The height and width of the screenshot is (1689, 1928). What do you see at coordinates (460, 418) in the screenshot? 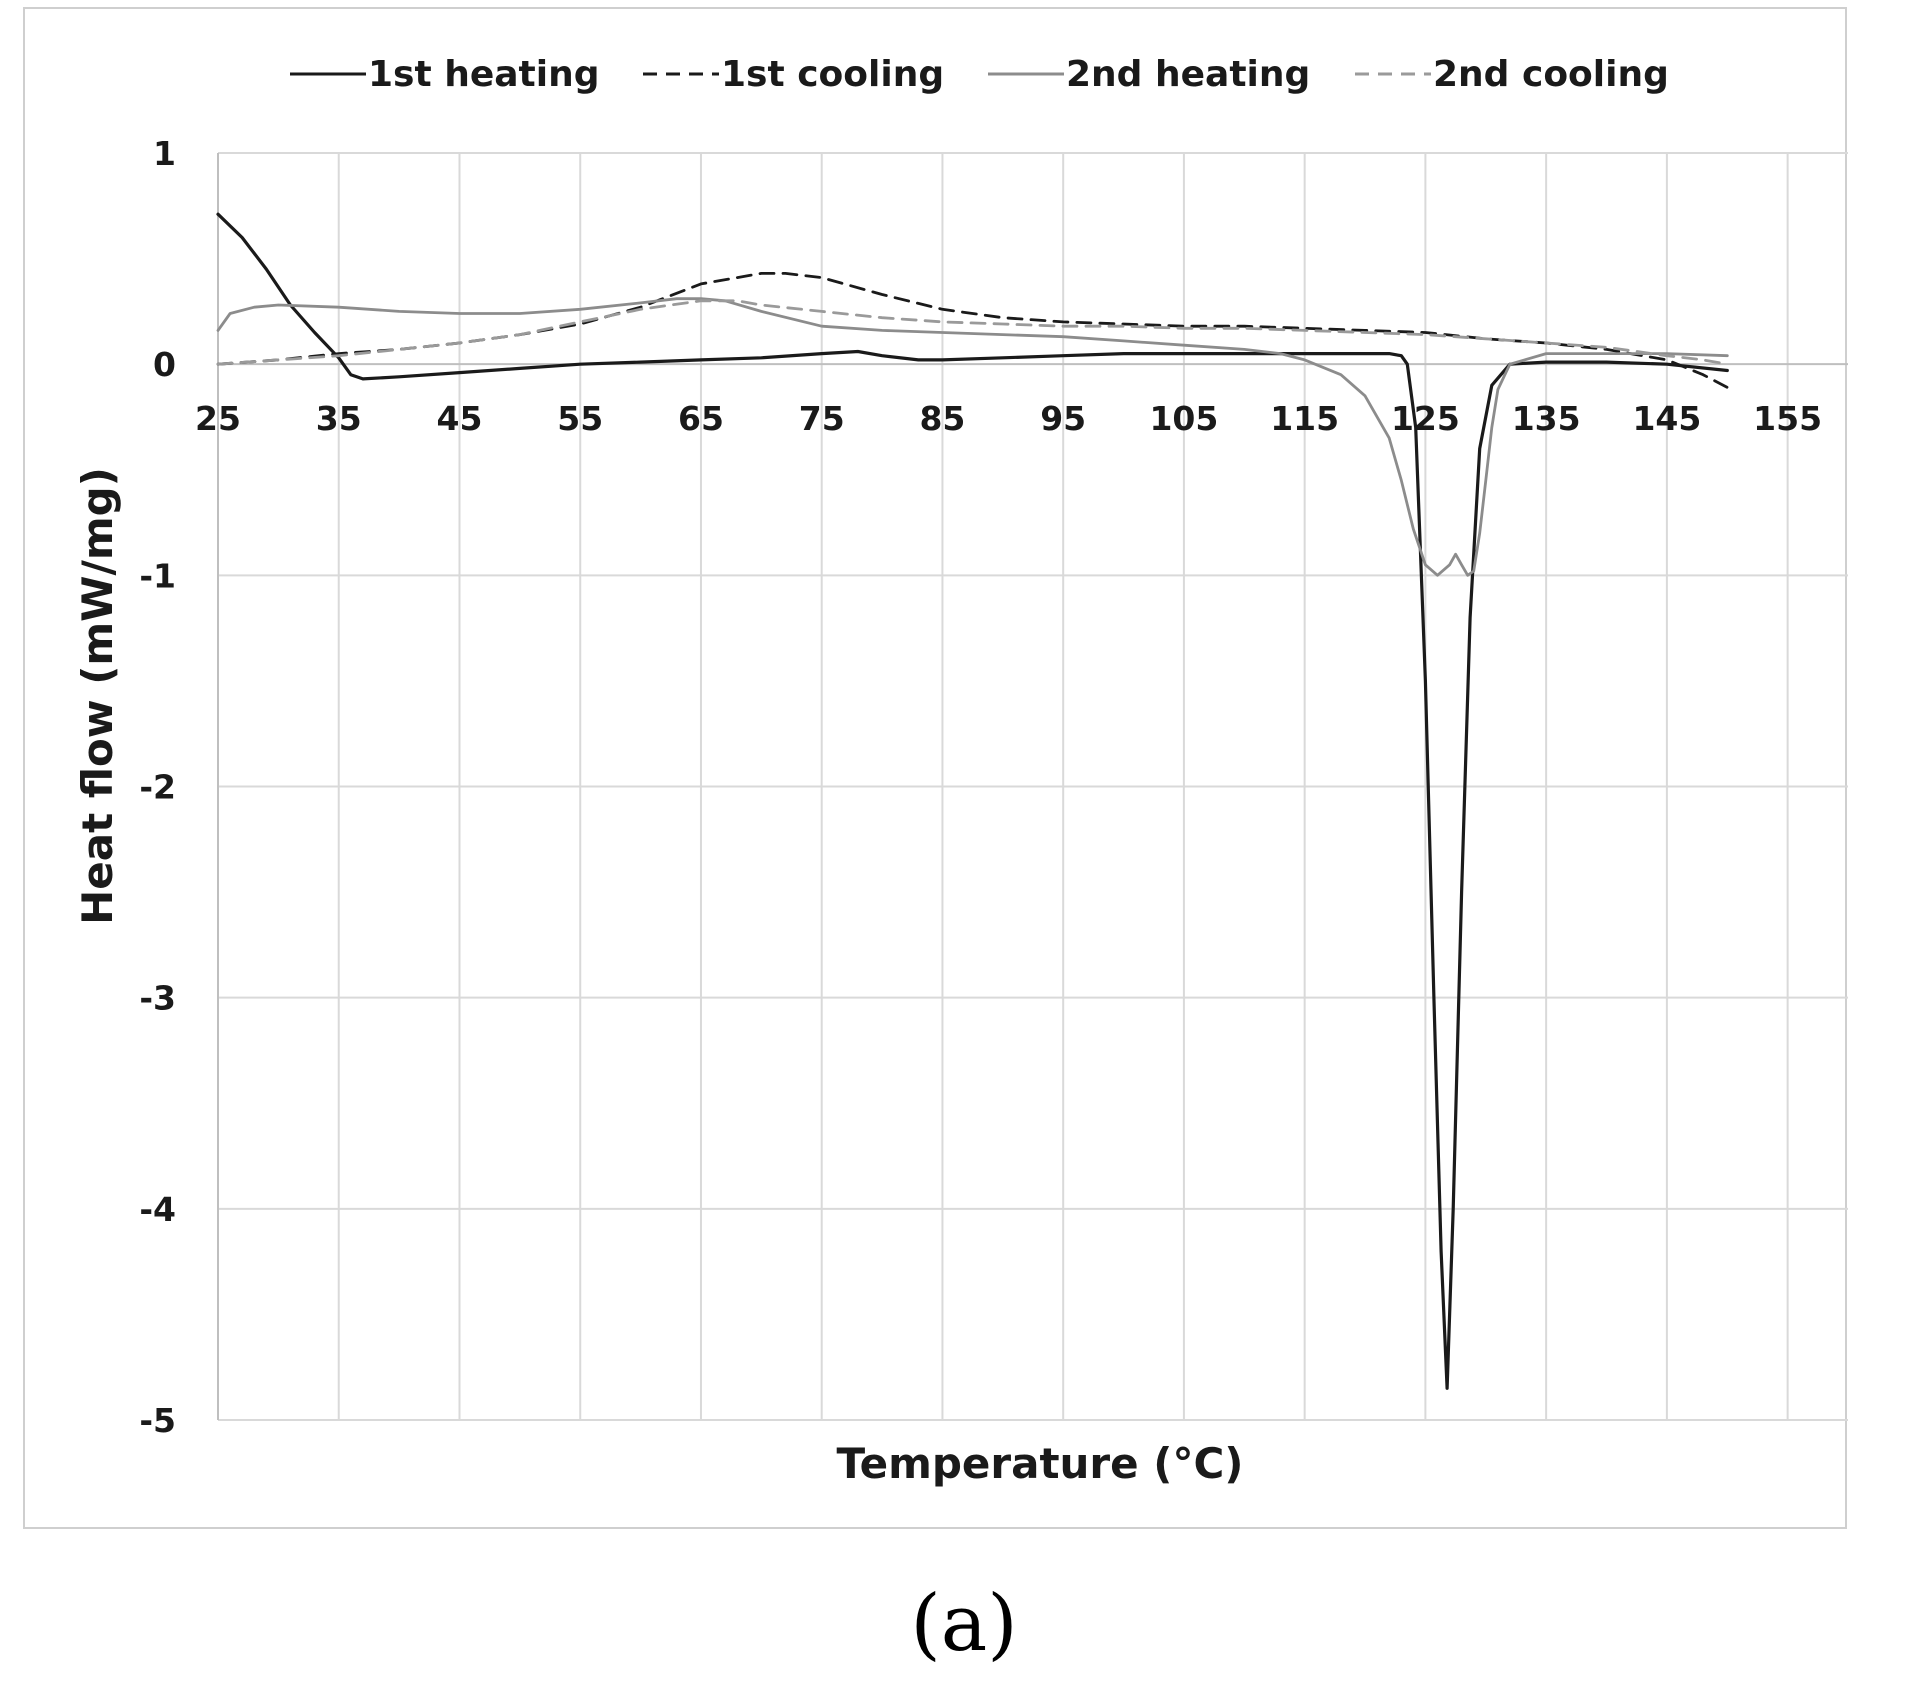
I see `x-tick-label: 45` at bounding box center [460, 418].